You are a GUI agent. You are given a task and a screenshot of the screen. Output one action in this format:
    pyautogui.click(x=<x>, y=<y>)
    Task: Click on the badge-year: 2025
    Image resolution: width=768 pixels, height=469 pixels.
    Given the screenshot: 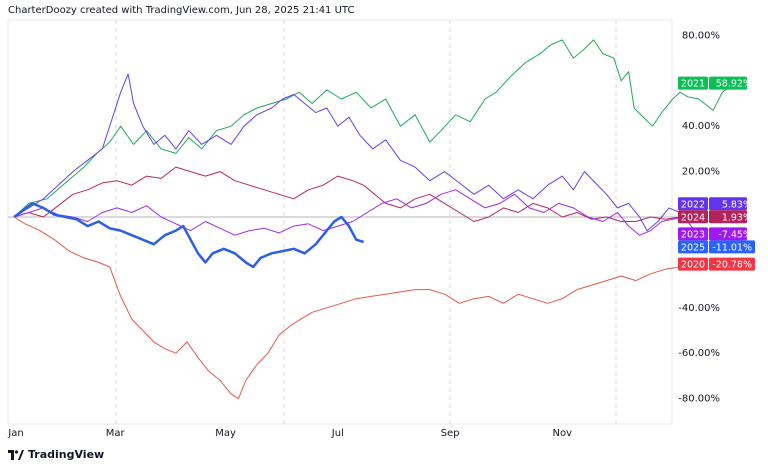 What is the action you would take?
    pyautogui.click(x=693, y=247)
    